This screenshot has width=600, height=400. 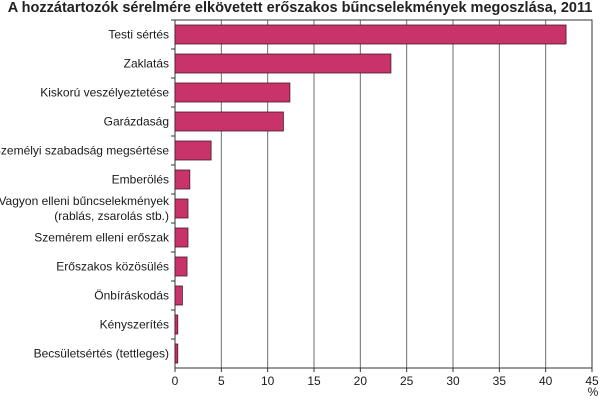 I want to click on category-label: Önbíráskodás, so click(x=131, y=296).